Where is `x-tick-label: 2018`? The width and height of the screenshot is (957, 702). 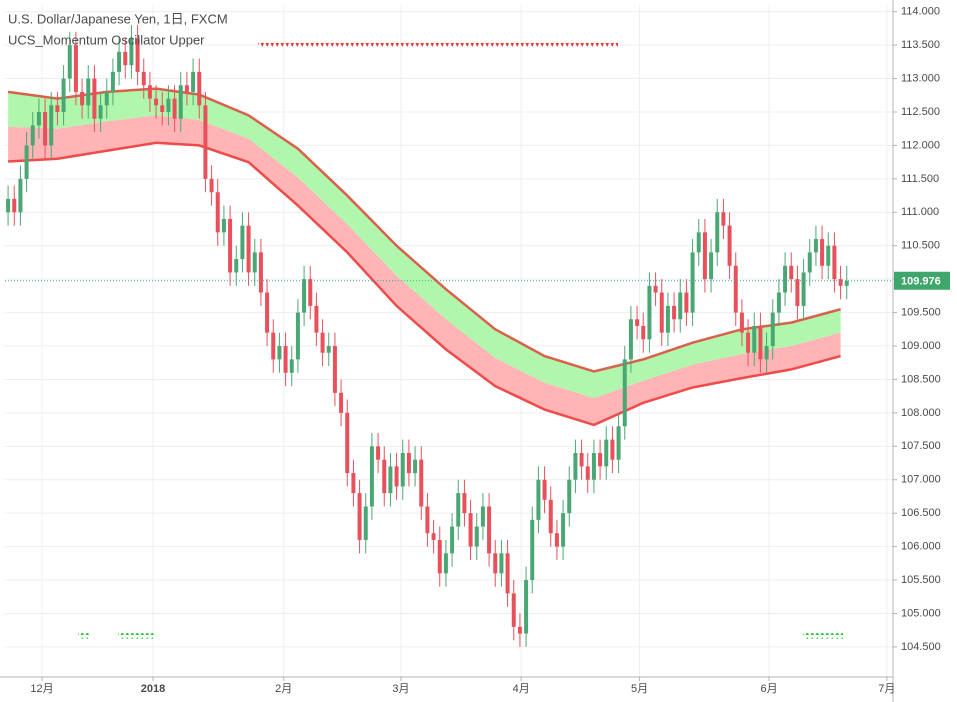
x-tick-label: 2018 is located at coordinates (153, 689).